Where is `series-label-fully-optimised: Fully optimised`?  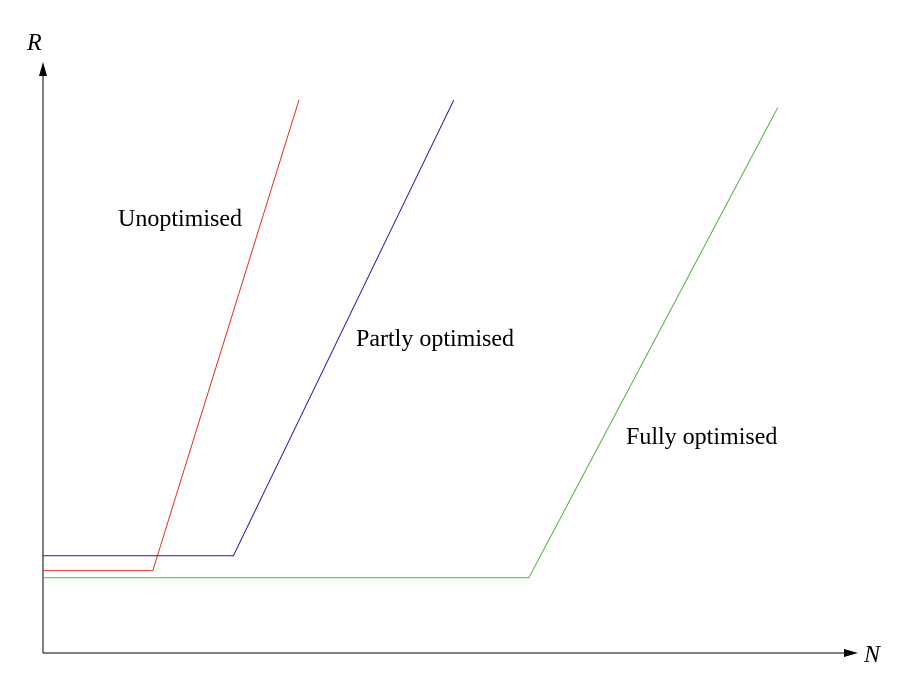 series-label-fully-optimised: Fully optimised is located at coordinates (701, 437).